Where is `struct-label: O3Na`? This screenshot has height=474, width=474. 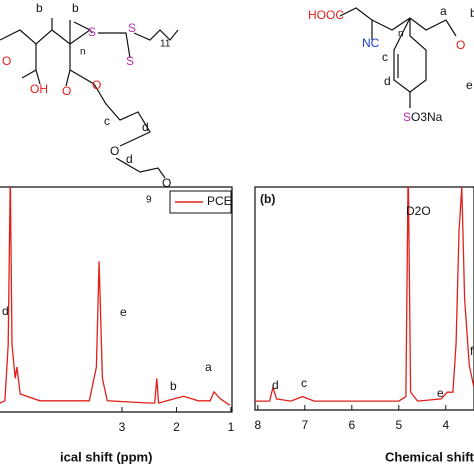 struct-label: O3Na is located at coordinates (427, 117).